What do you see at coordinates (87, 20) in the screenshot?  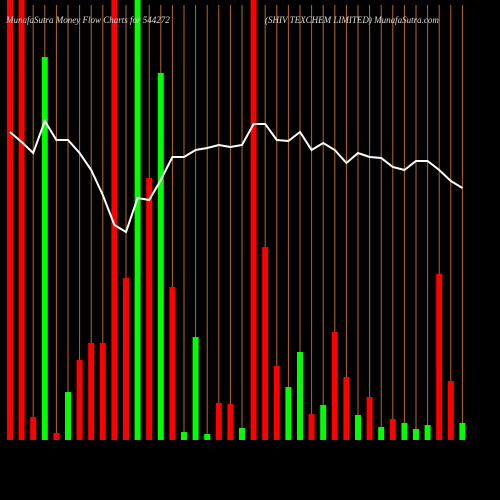 I see `chart-title: MunafaSutra Money Flow Charts for 544272` at bounding box center [87, 20].